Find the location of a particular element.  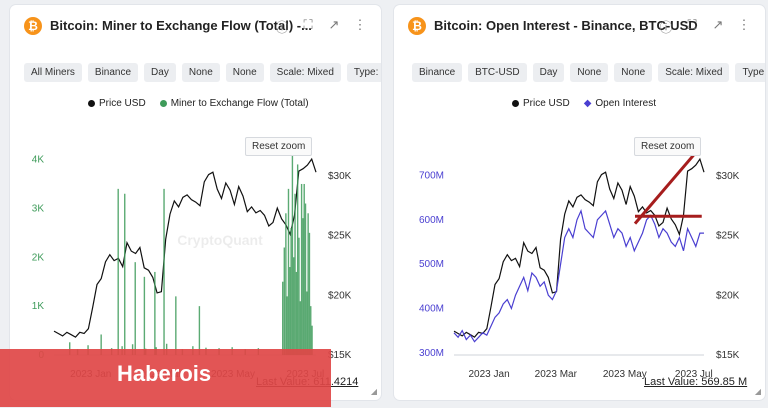

annotation-trend-line is located at coordinates (666, 186).